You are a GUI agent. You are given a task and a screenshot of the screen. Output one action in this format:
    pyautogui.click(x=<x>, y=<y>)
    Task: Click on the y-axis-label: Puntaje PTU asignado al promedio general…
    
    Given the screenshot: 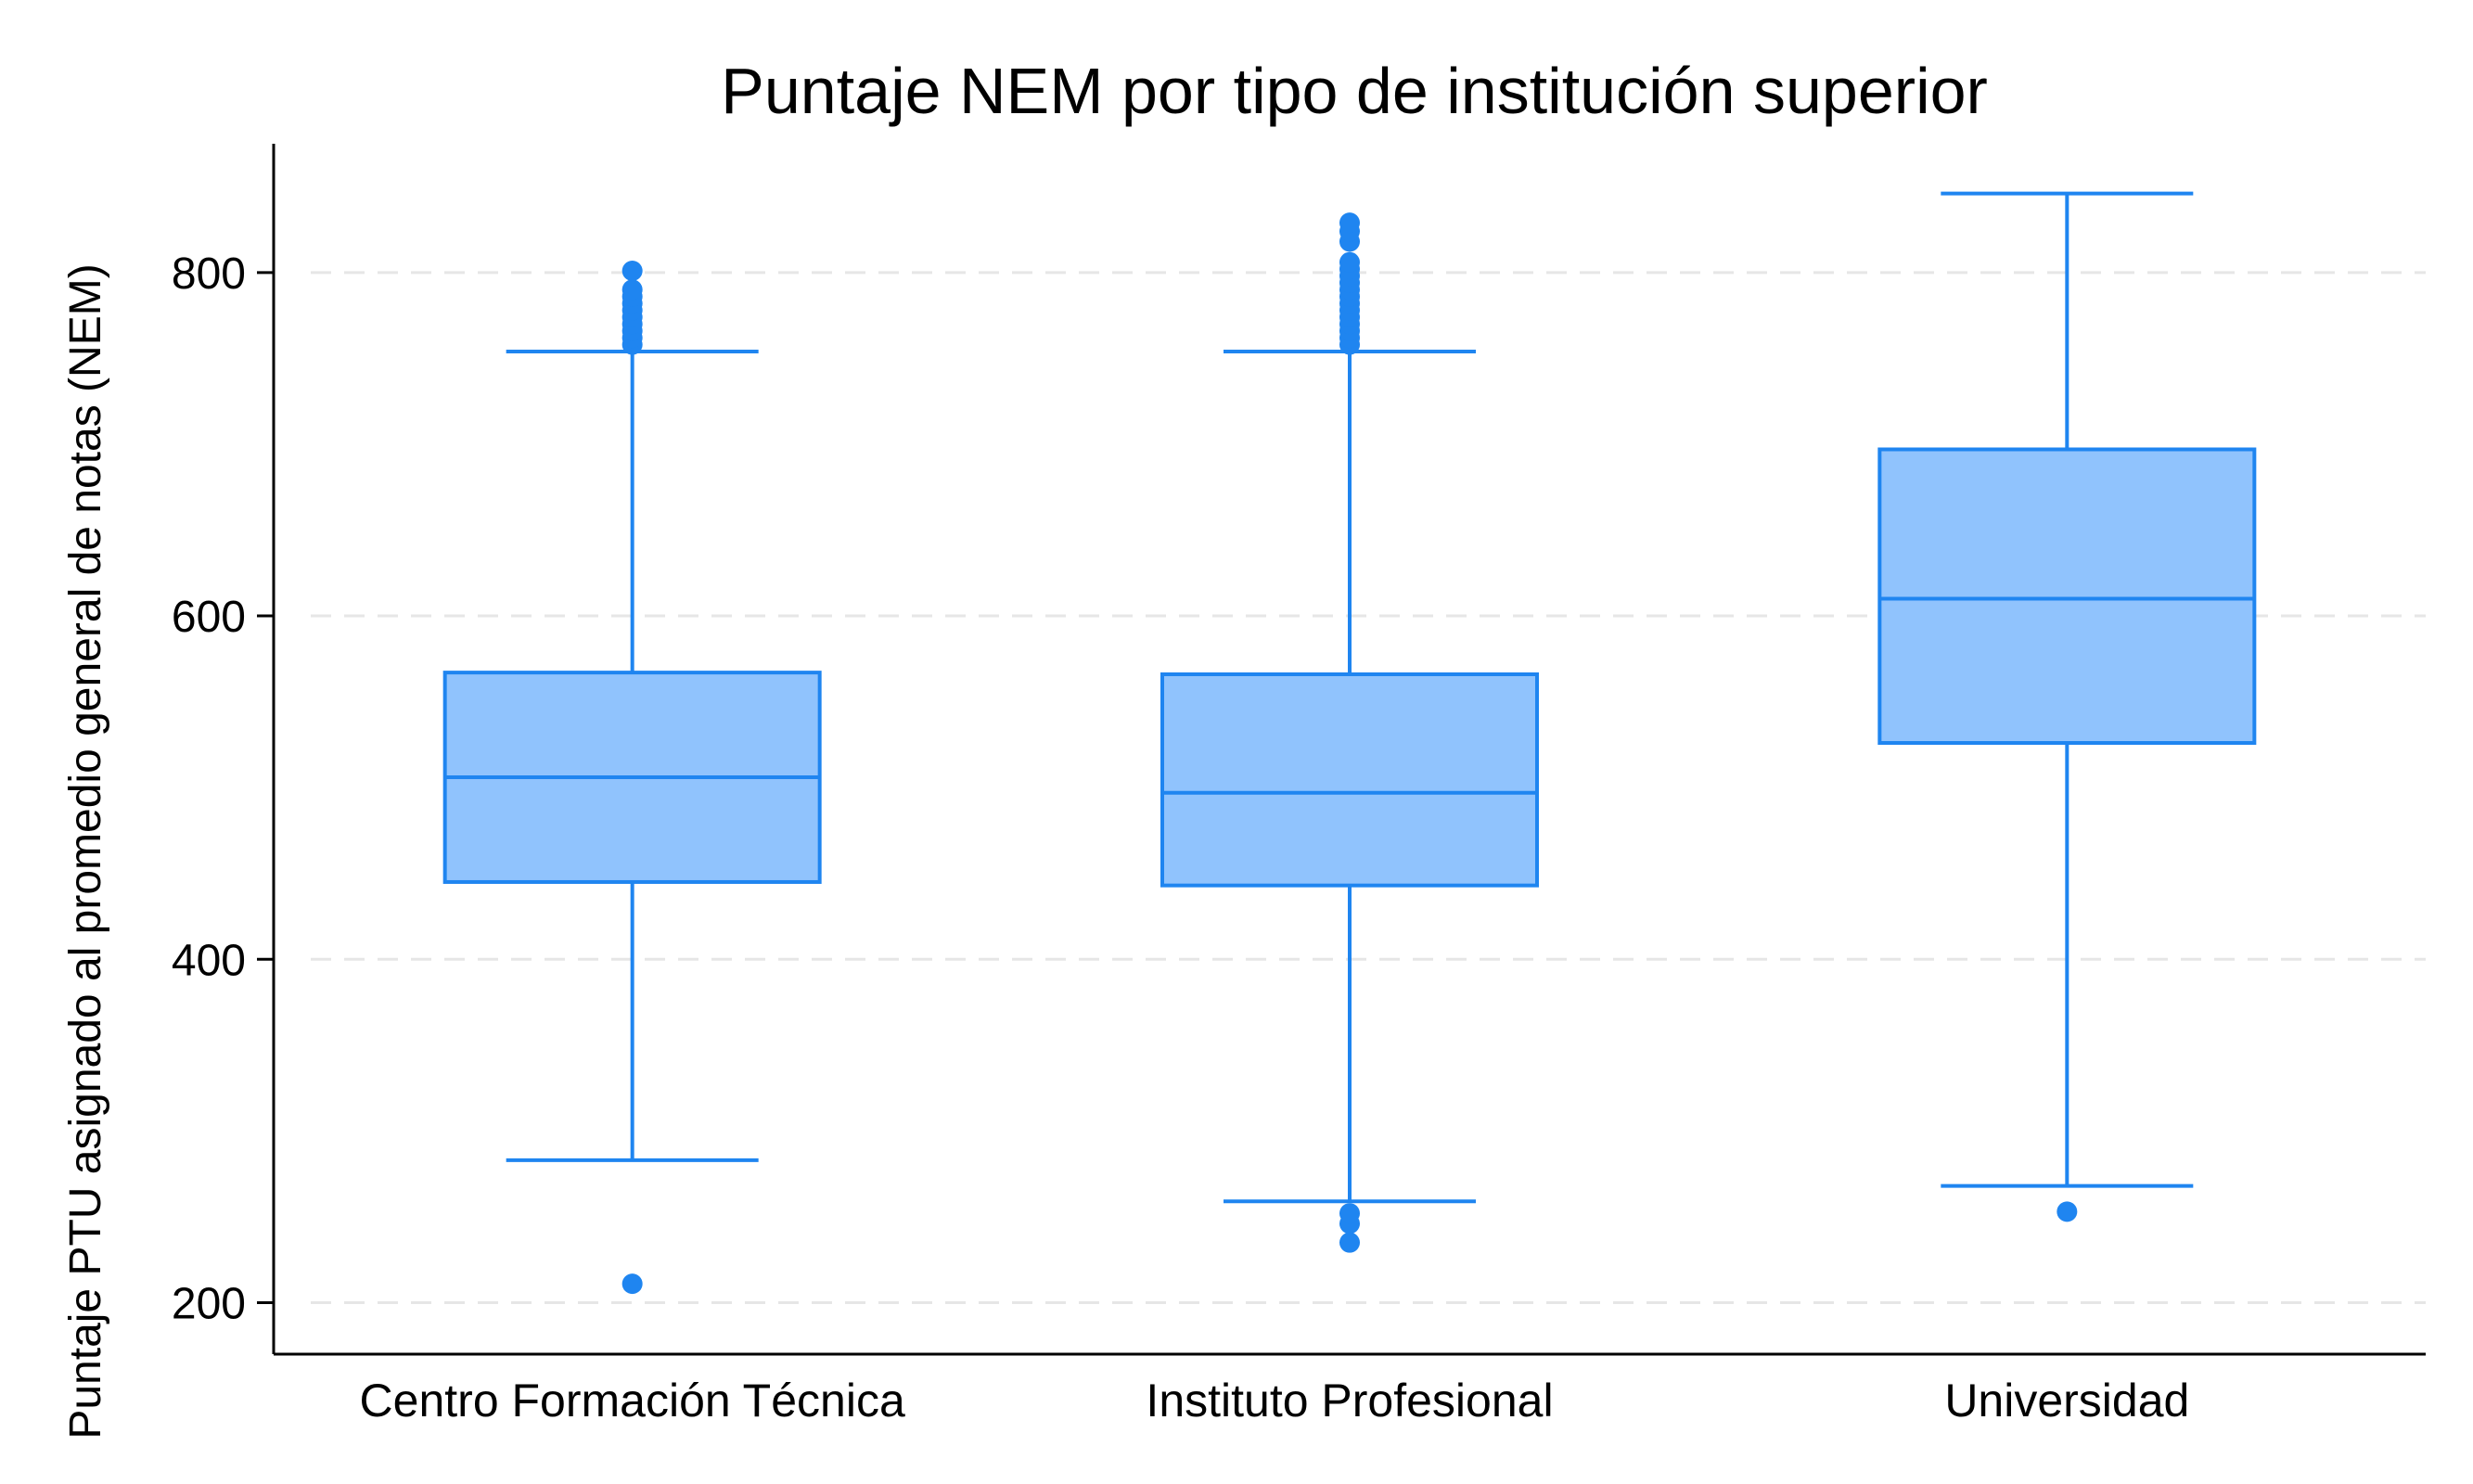 What is the action you would take?
    pyautogui.click(x=85, y=851)
    